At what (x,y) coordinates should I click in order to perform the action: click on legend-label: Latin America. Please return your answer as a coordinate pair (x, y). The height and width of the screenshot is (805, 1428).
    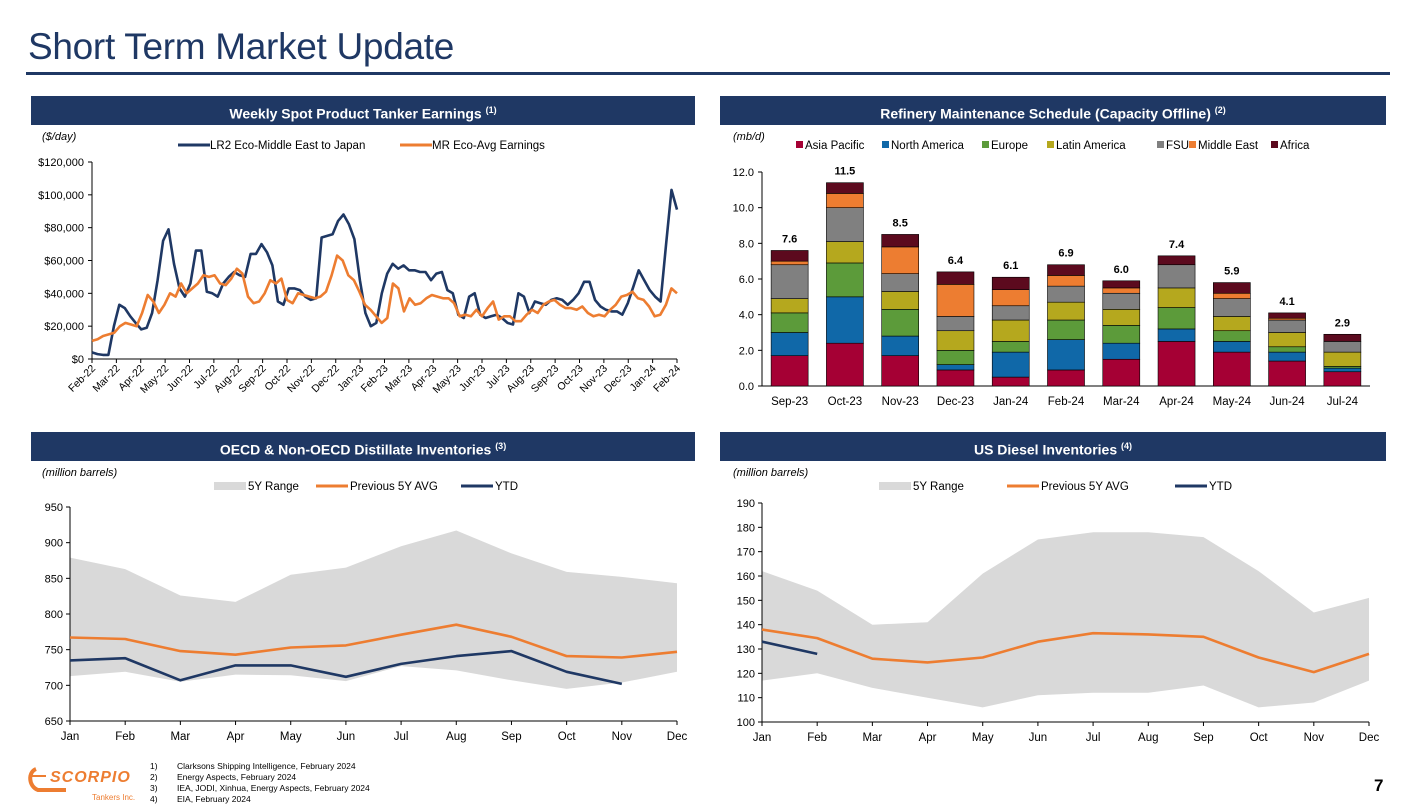
    Looking at the image, I should click on (1091, 146).